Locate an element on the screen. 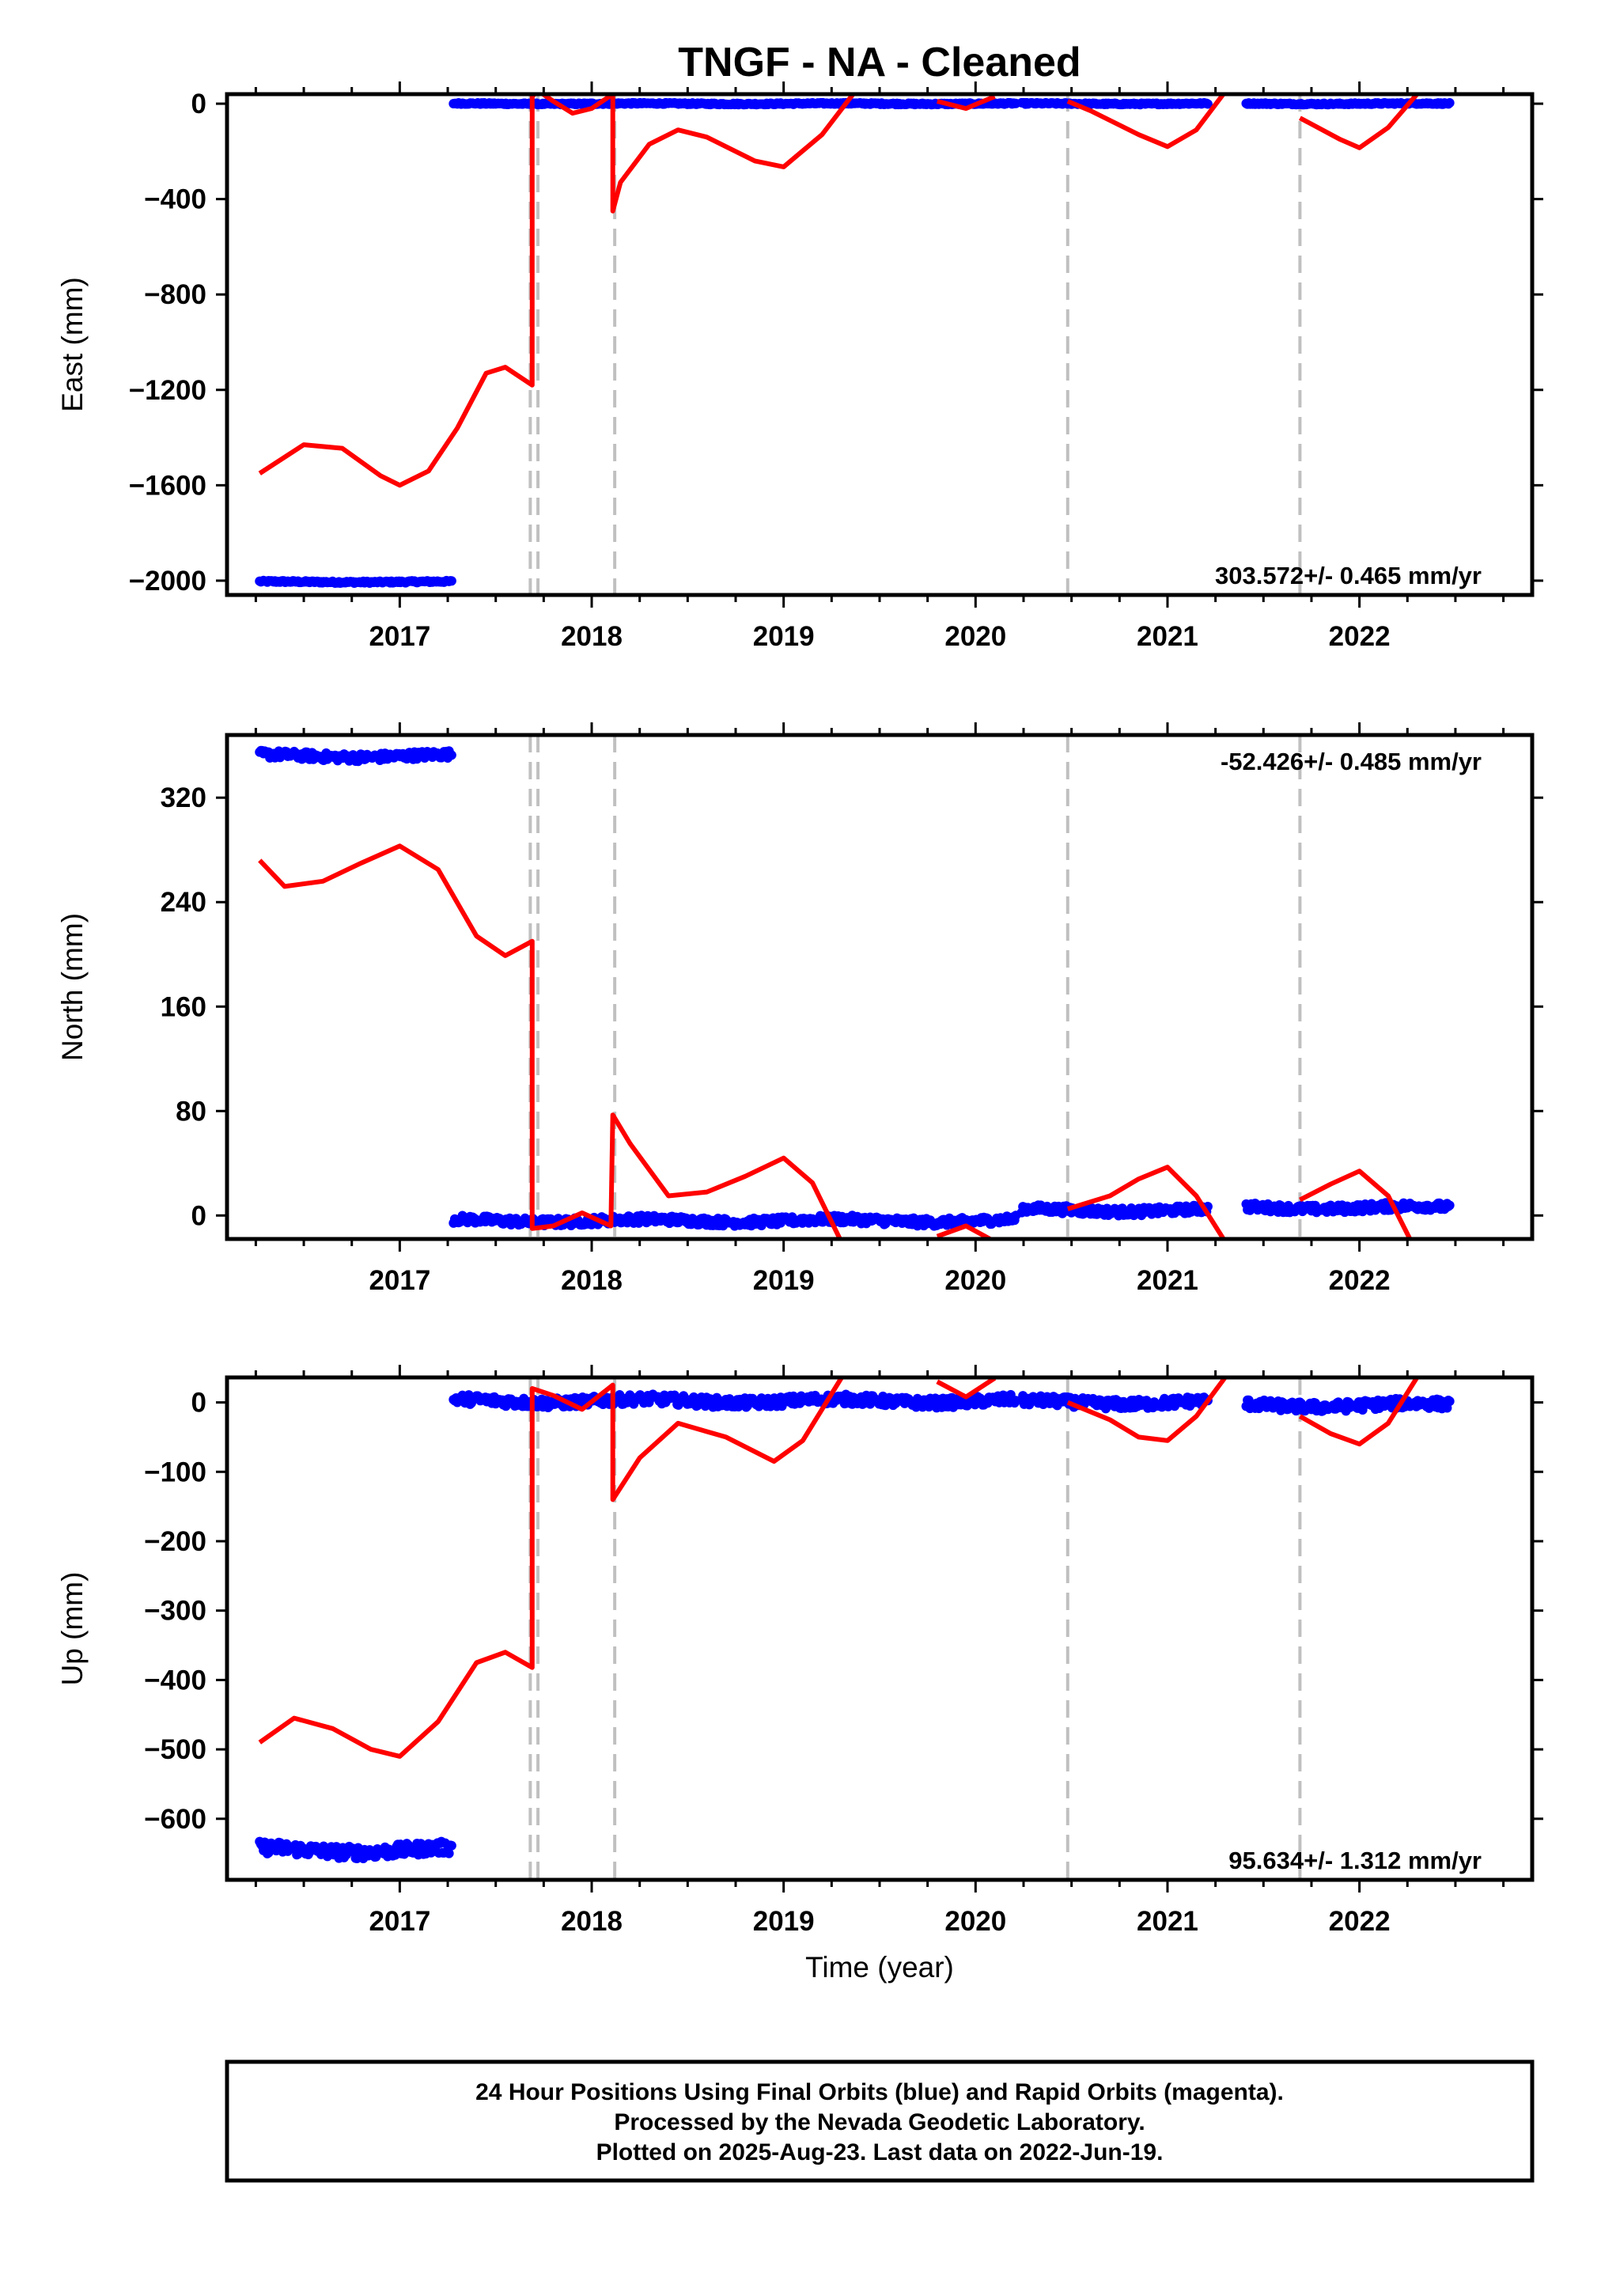  y-axis-label: East (mm) is located at coordinates (72, 344).